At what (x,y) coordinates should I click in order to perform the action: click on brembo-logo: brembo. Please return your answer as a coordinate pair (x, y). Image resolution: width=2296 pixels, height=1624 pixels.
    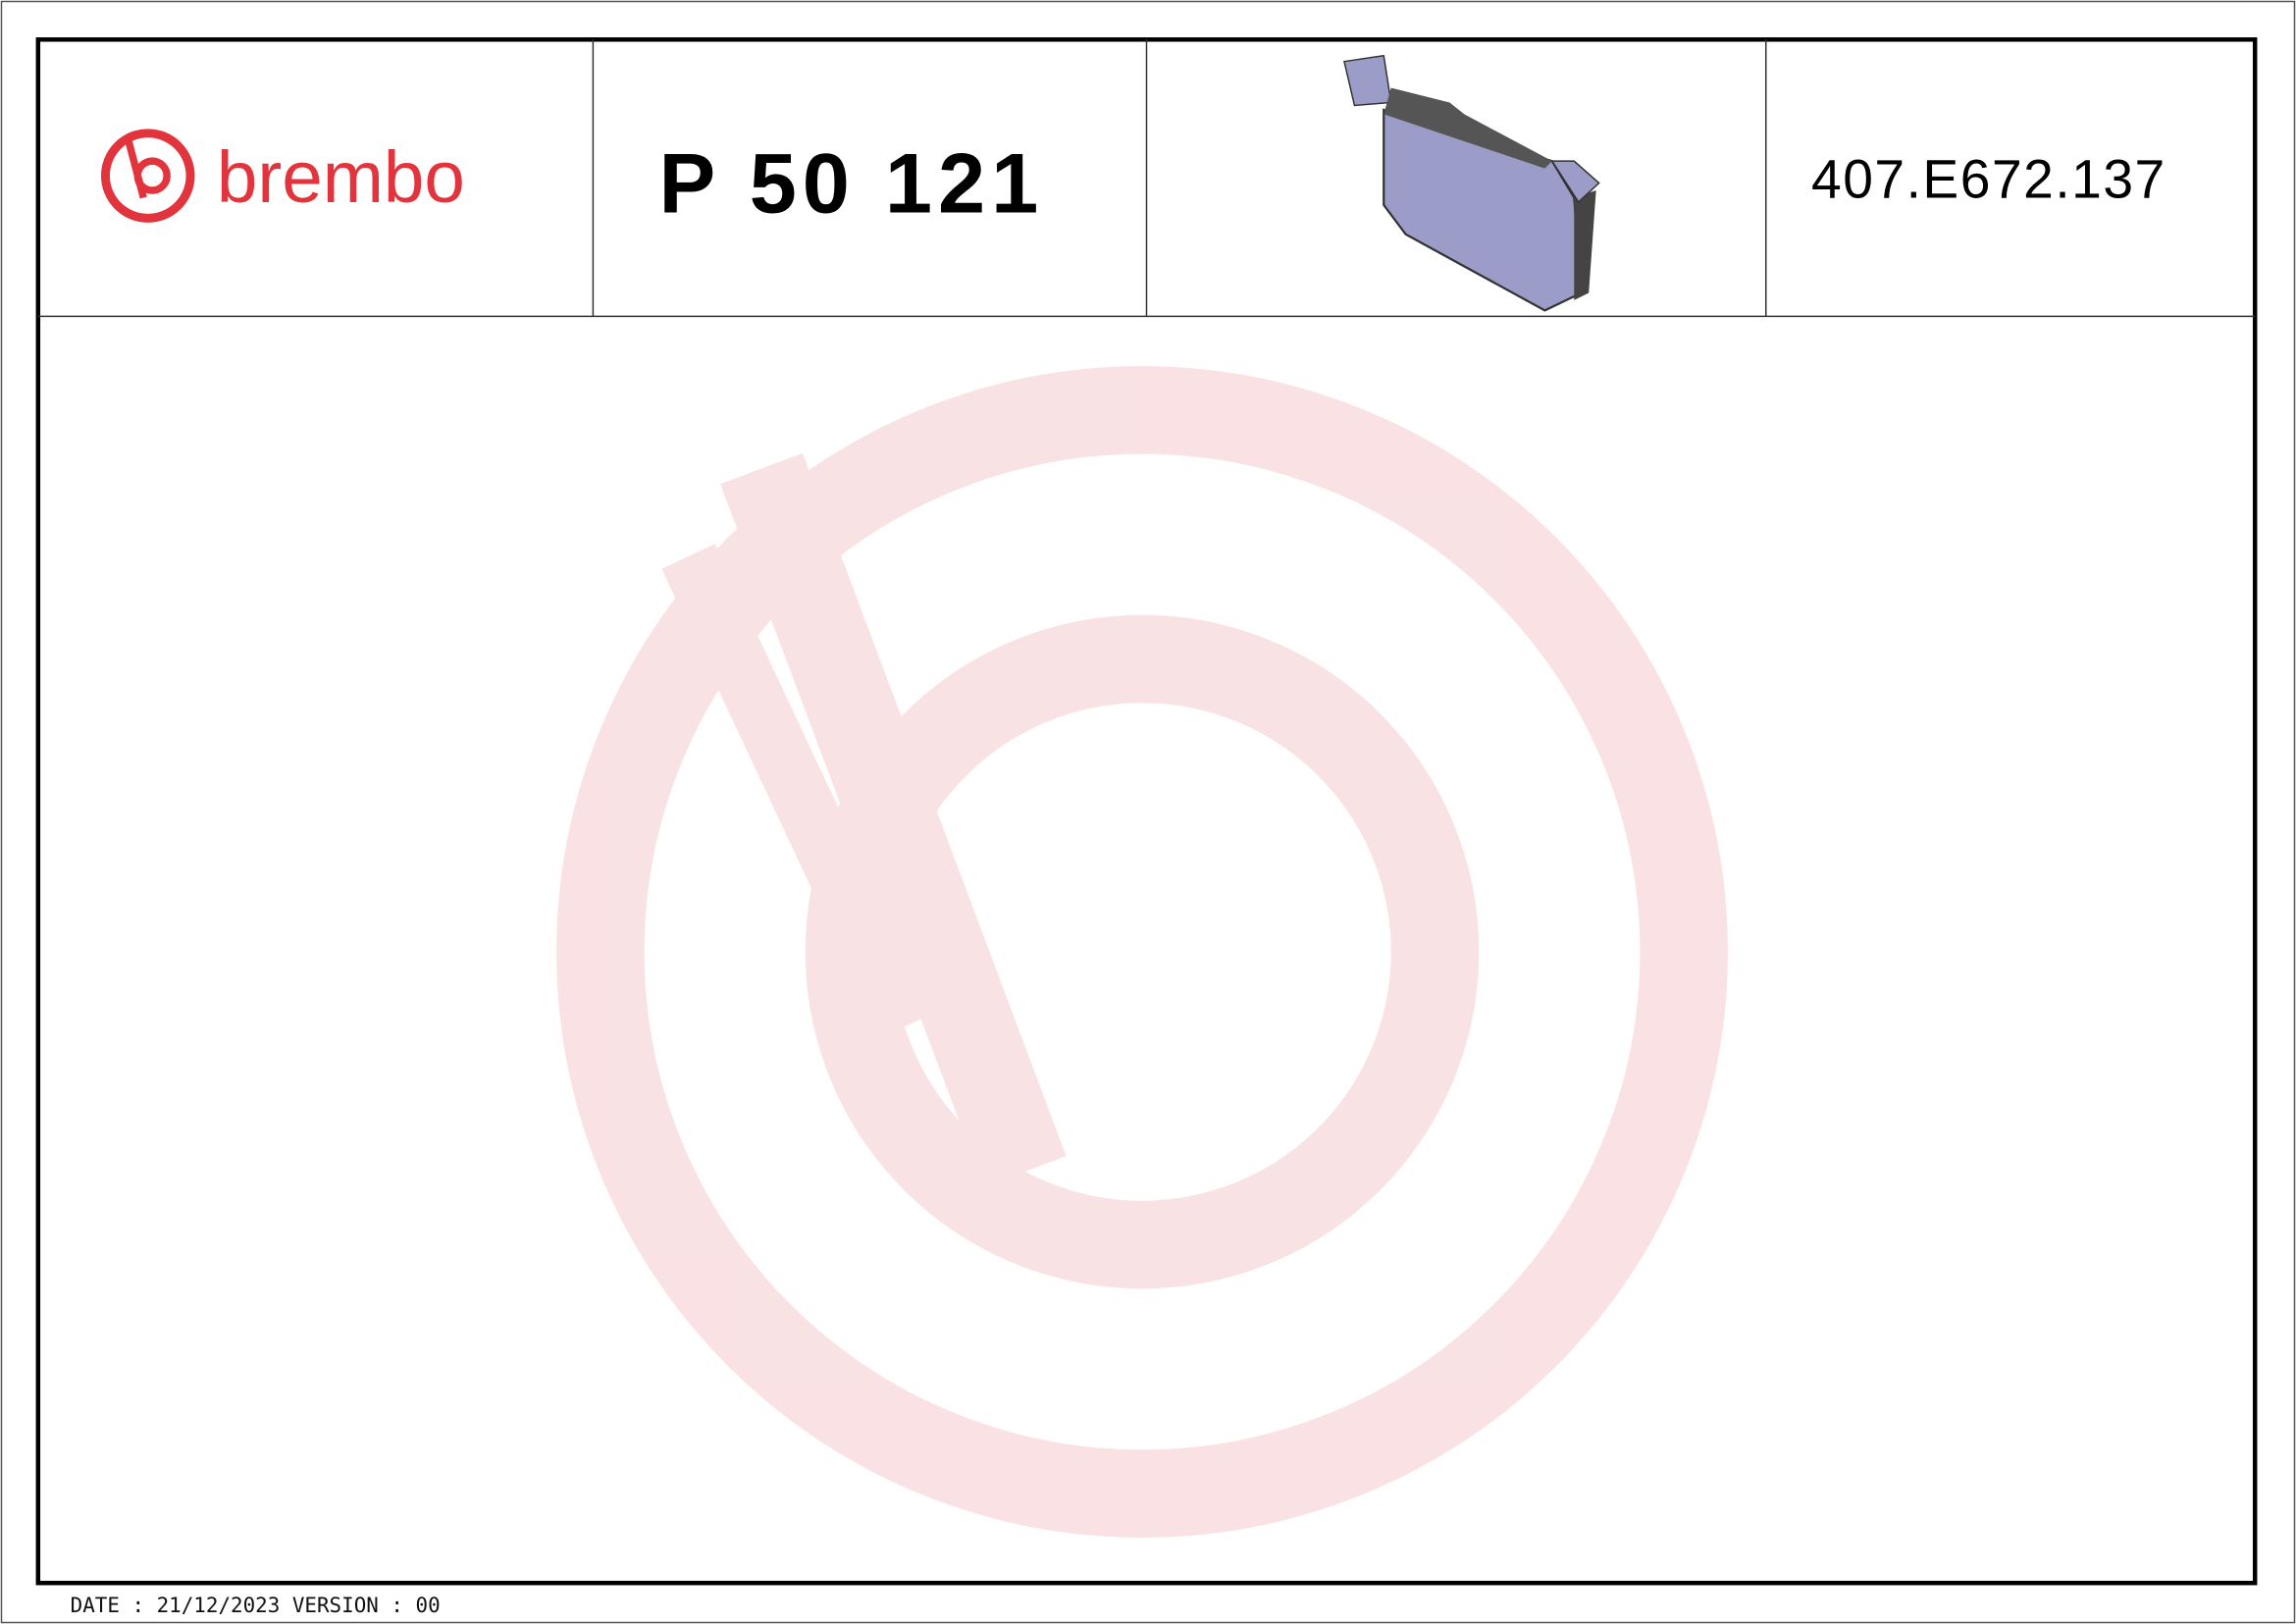
    Looking at the image, I should click on (282, 176).